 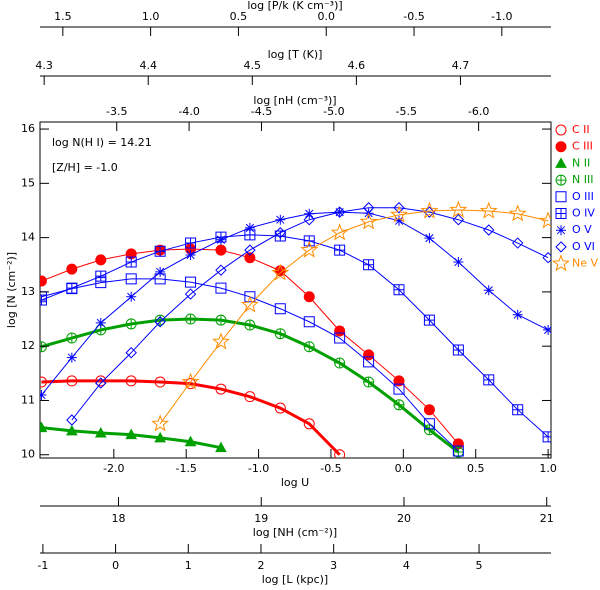 I want to click on y-axis-label: log [N (cm⁻²)], so click(x=11, y=290).